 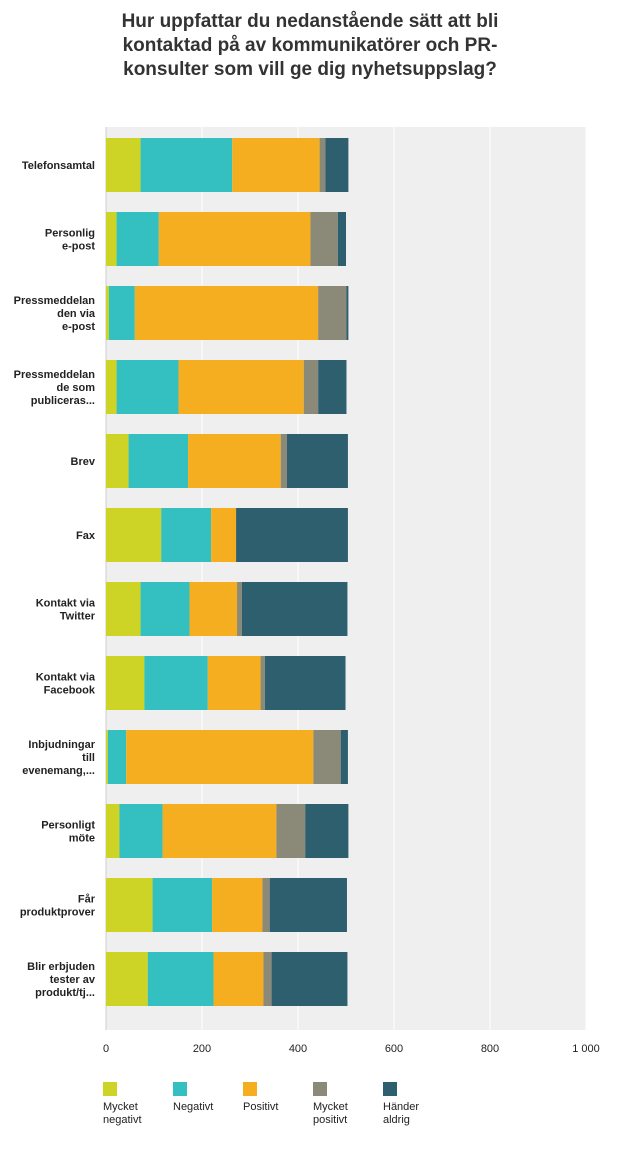 I want to click on category-label: Fax, so click(x=86, y=536).